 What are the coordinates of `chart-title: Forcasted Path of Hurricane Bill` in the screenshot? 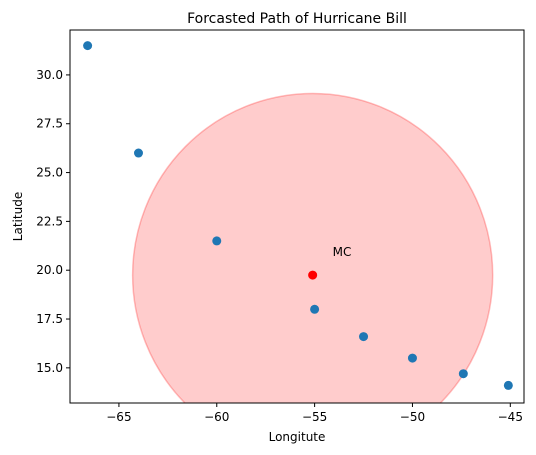 It's located at (297, 19).